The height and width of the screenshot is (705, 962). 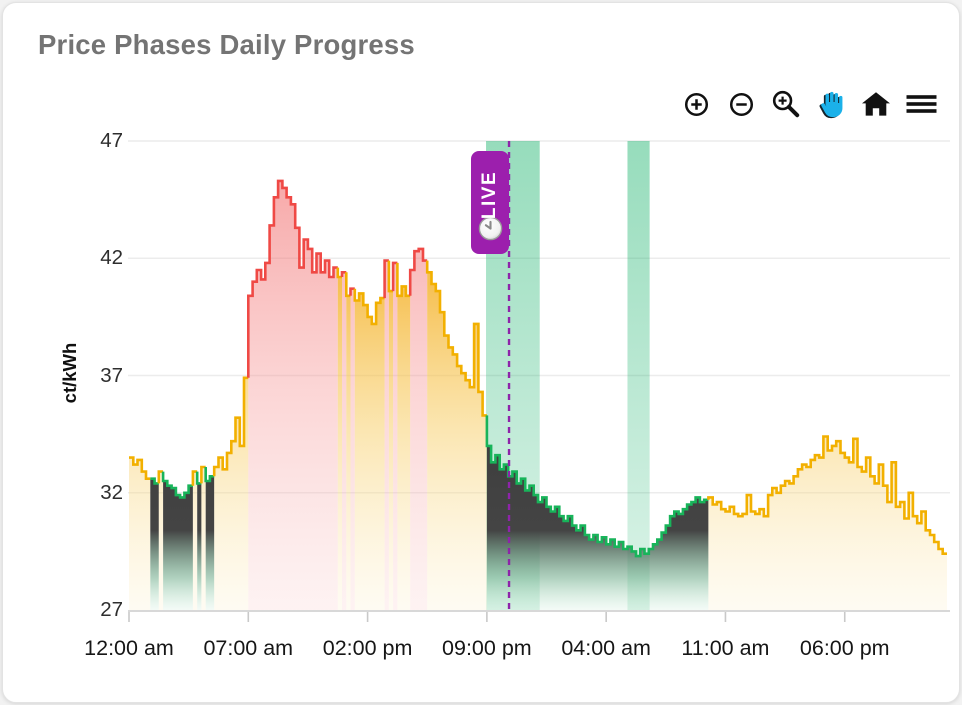 What do you see at coordinates (844, 648) in the screenshot?
I see `x-tick-label: 06:00 pm` at bounding box center [844, 648].